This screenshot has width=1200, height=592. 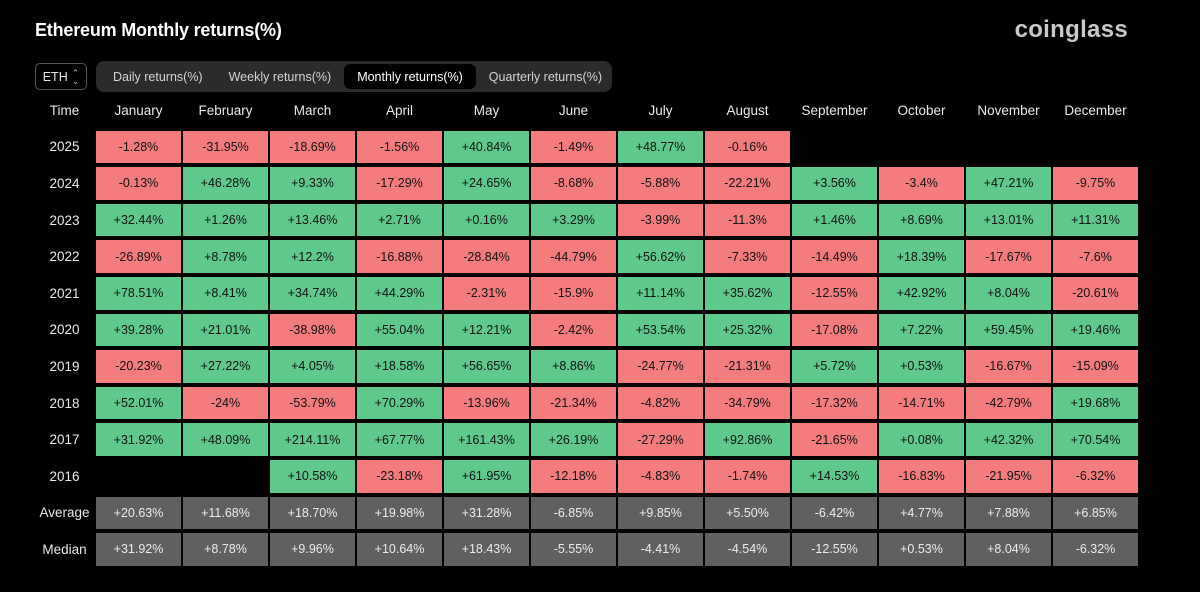 I want to click on return-cell: +214.11%, so click(x=312, y=439).